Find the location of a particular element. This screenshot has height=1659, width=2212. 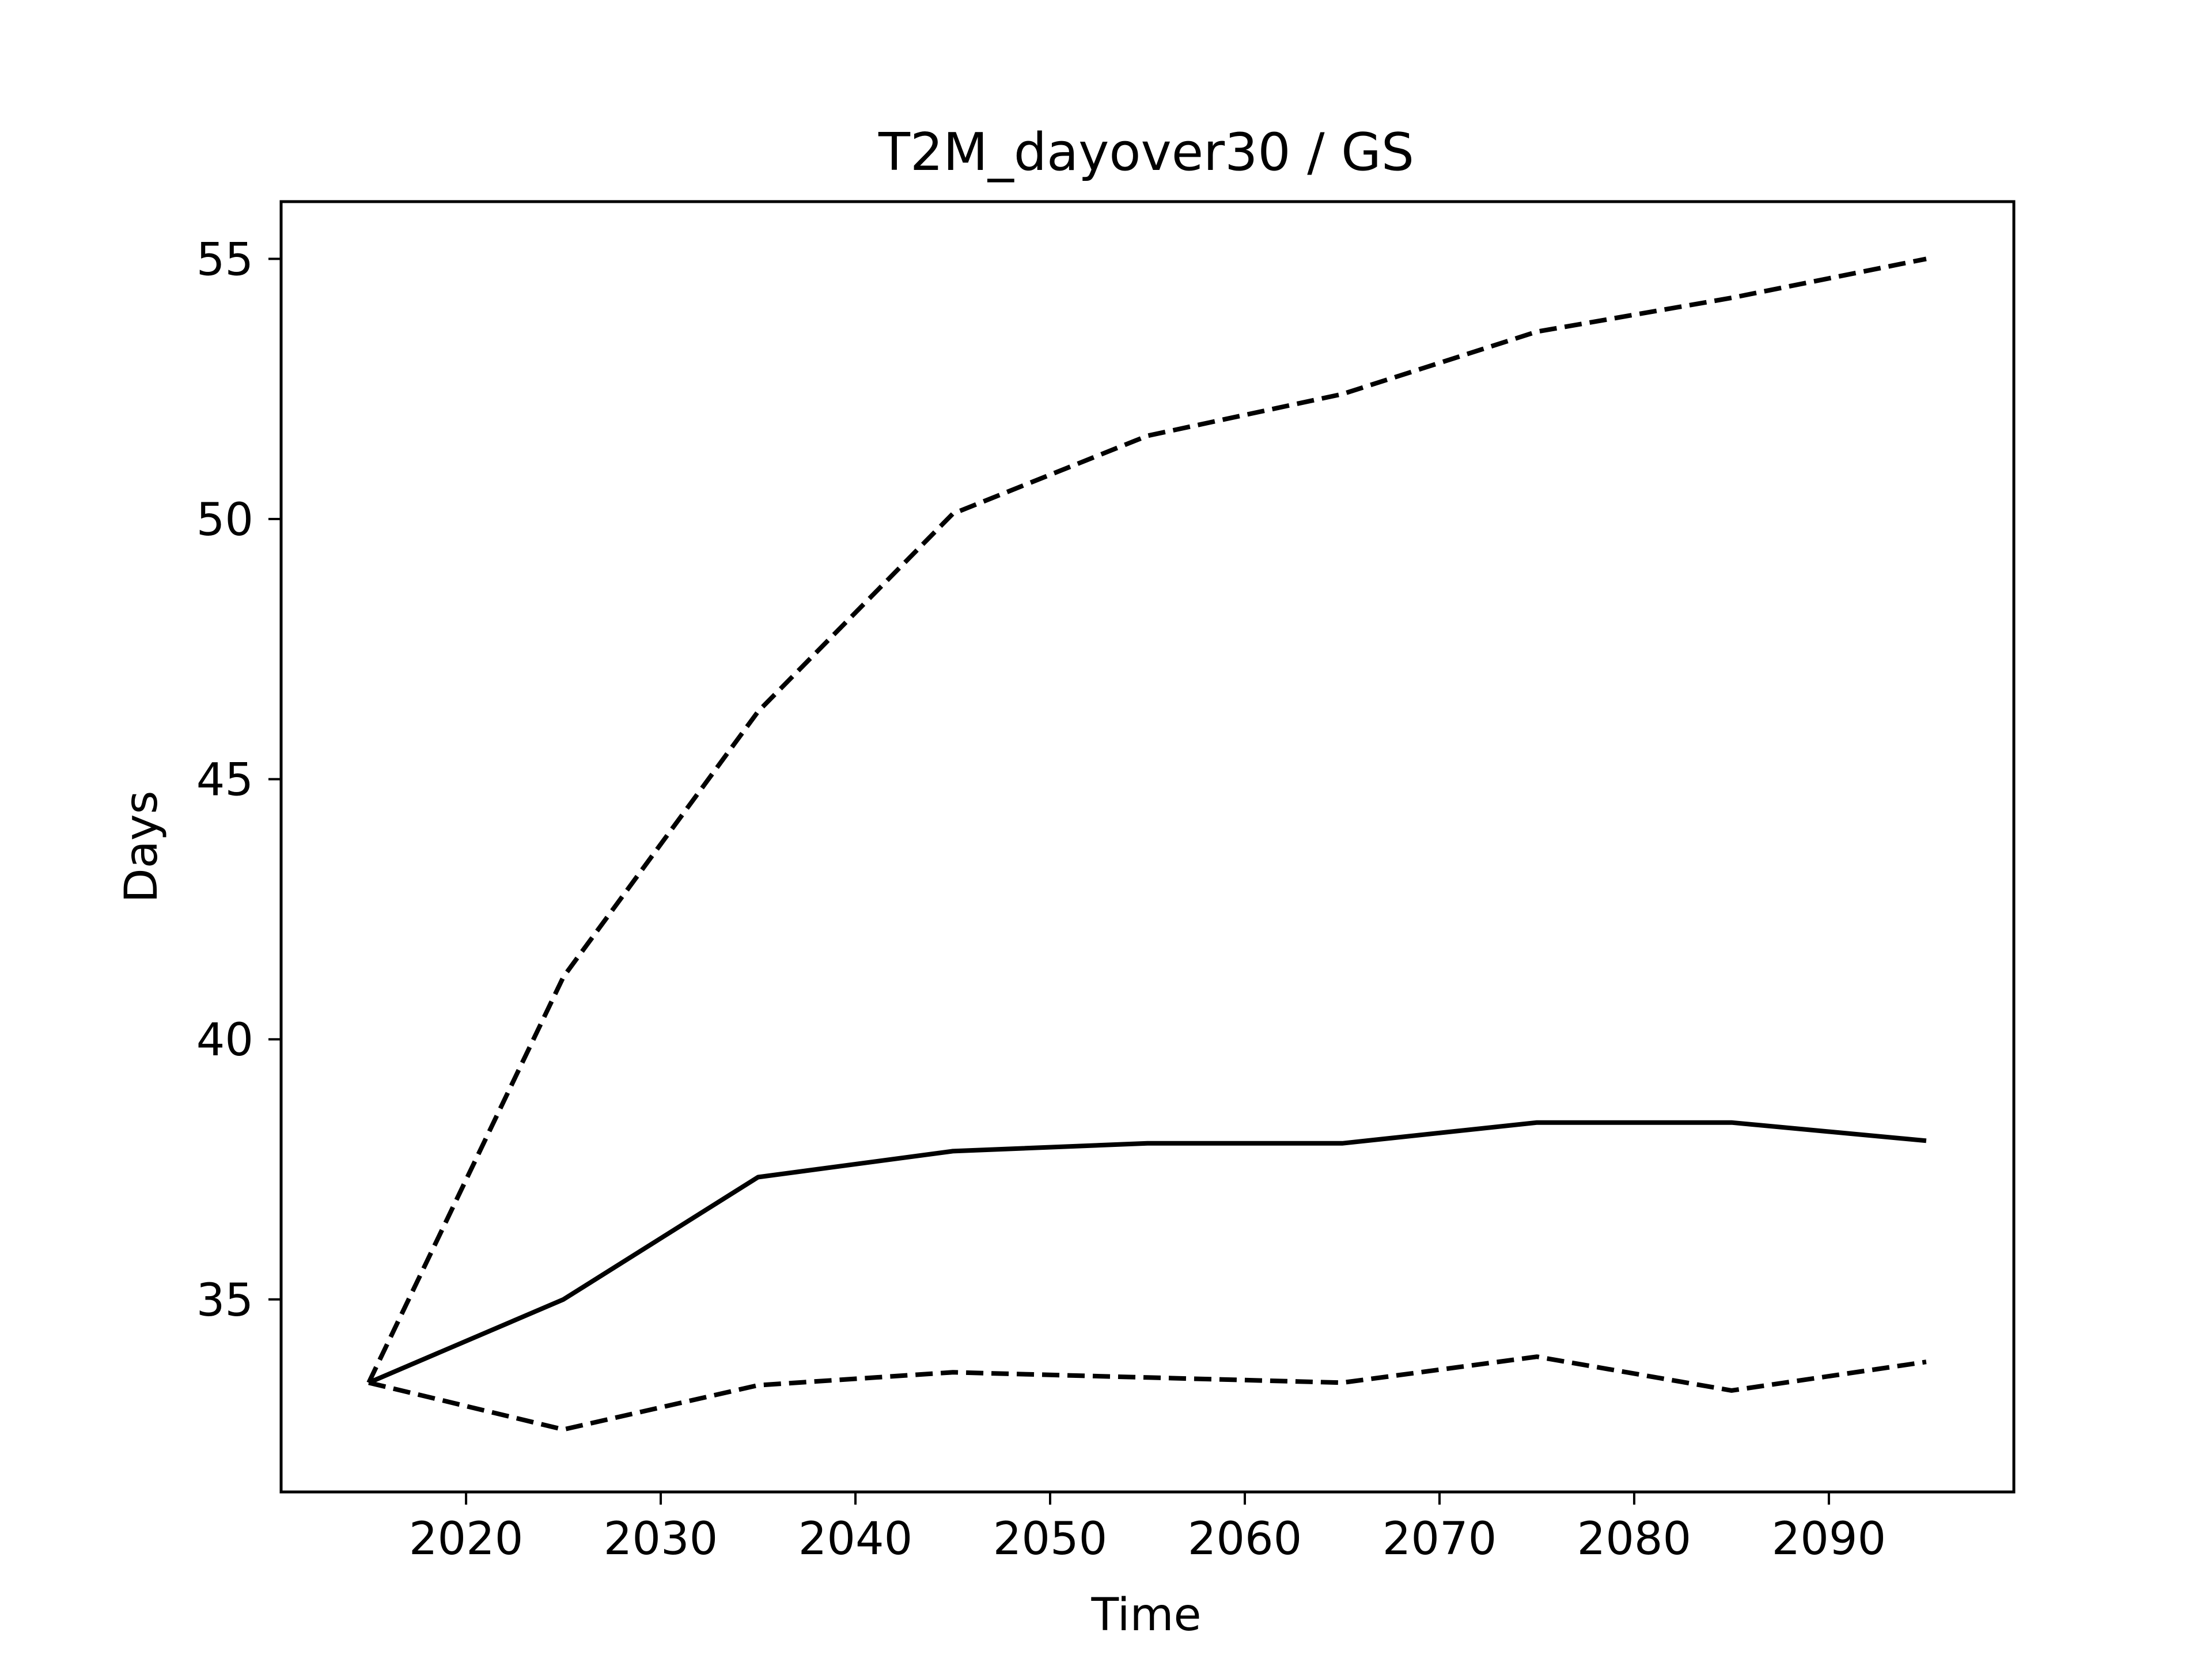

x-tick-label: 2040 is located at coordinates (855, 1539).